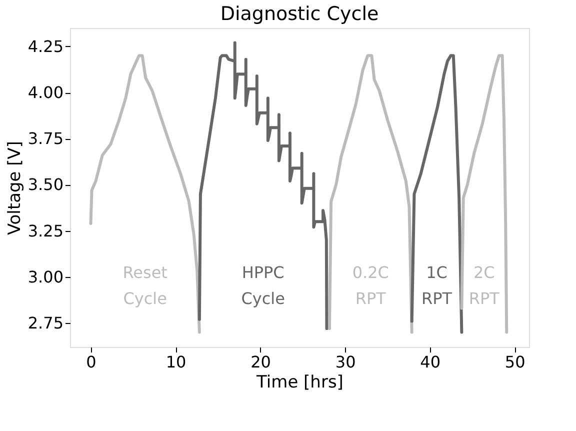  Describe the element at coordinates (263, 285) in the screenshot. I see `text: HPPC Cycle` at that location.